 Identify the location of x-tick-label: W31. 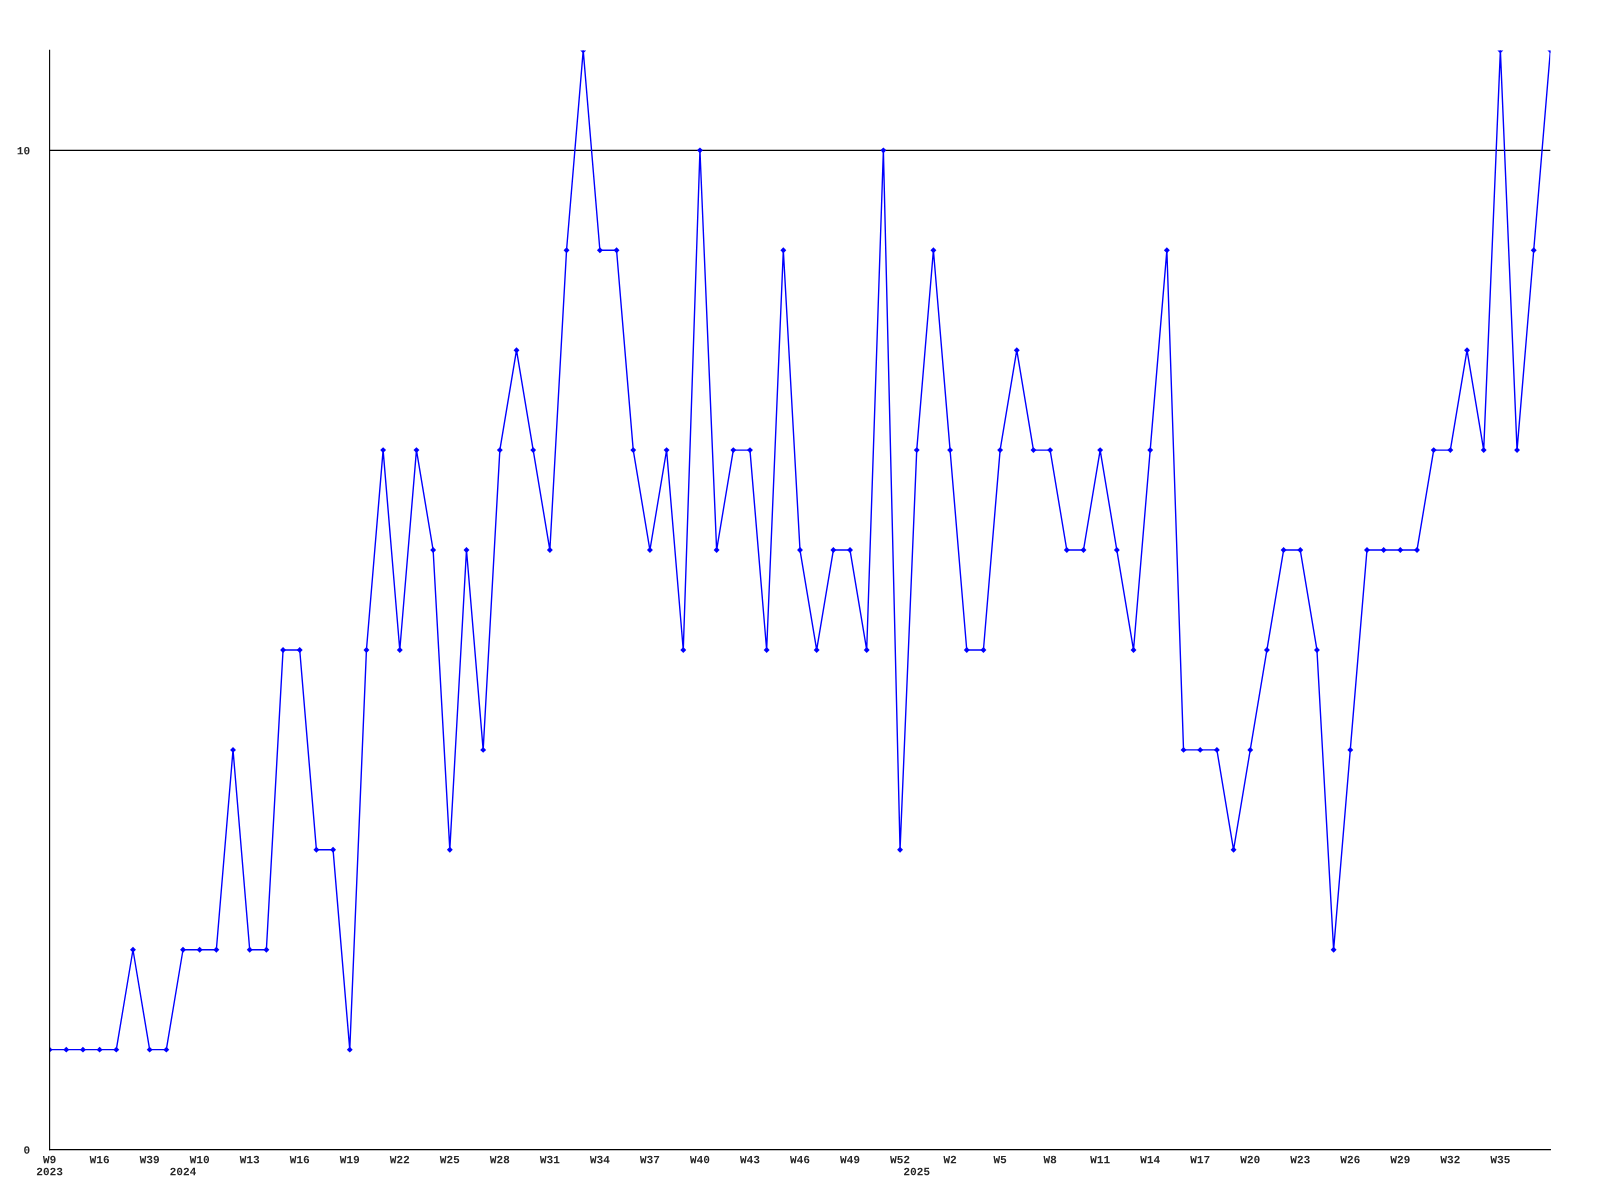
(549, 1159).